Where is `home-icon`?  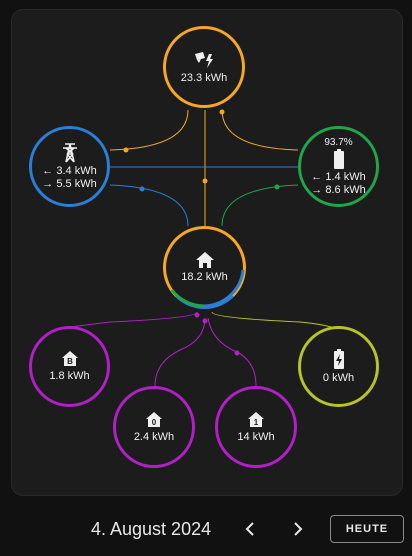
home-icon is located at coordinates (204, 260).